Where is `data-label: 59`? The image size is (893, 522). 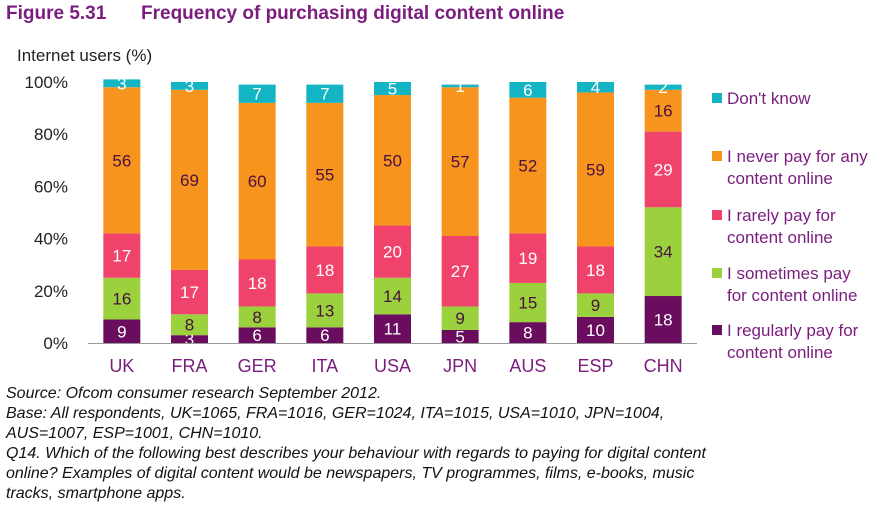
data-label: 59 is located at coordinates (595, 169).